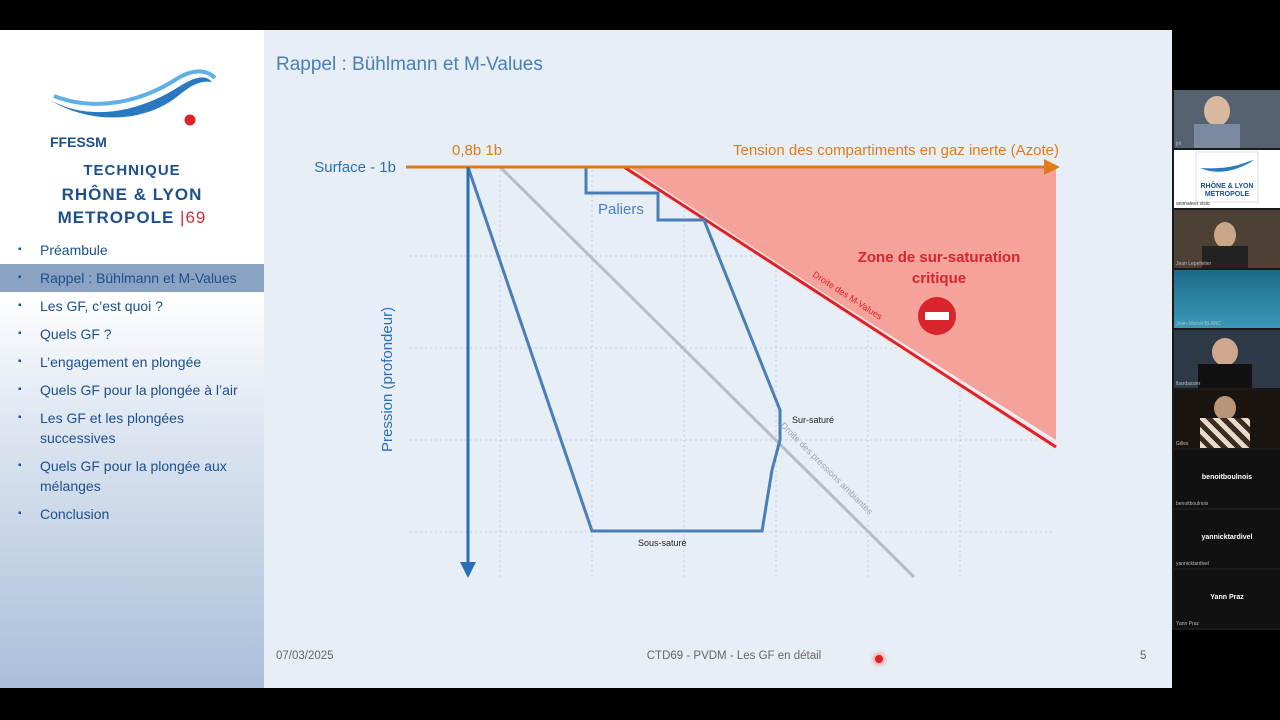 This screenshot has width=1280, height=720. Describe the element at coordinates (477, 150) in the screenshot. I see `top-pressure-labels: 0,8b 1b` at that location.